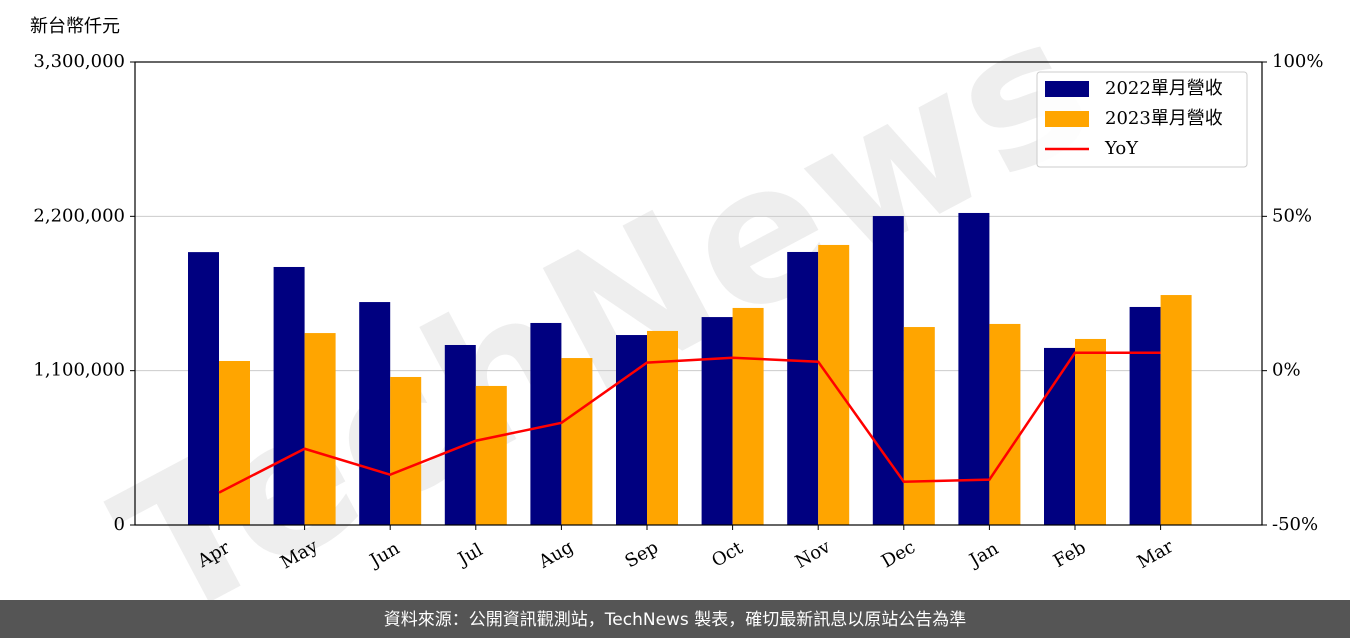 Image resolution: width=1350 pixels, height=642 pixels. Describe the element at coordinates (1297, 61) in the screenshot. I see `y2-tick-label: 100%` at that location.